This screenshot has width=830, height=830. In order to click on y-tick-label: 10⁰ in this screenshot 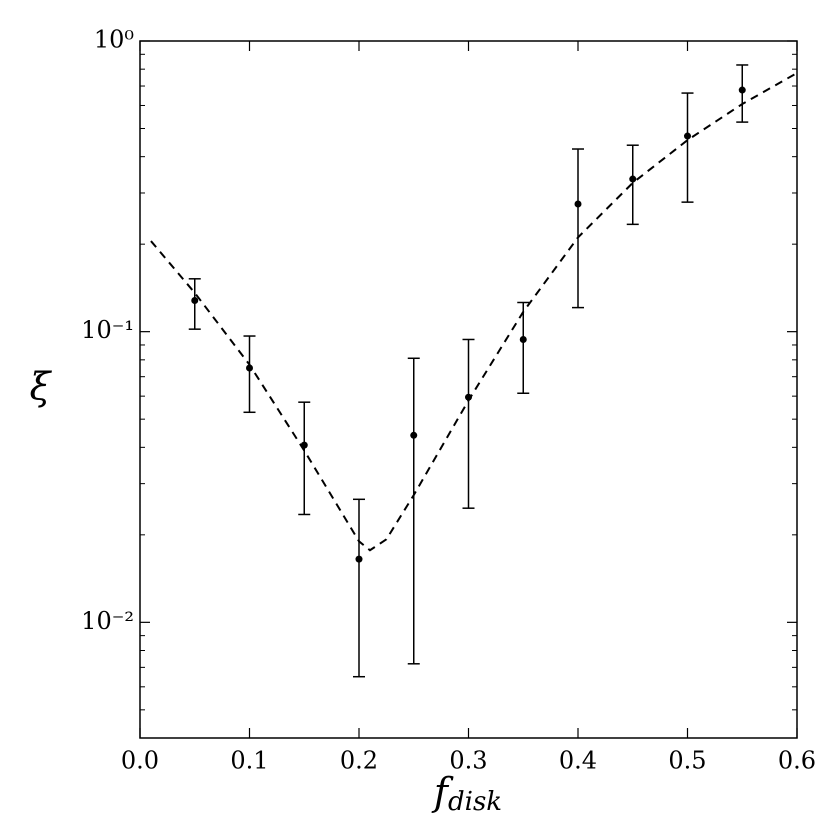, I will do `click(114, 40)`.